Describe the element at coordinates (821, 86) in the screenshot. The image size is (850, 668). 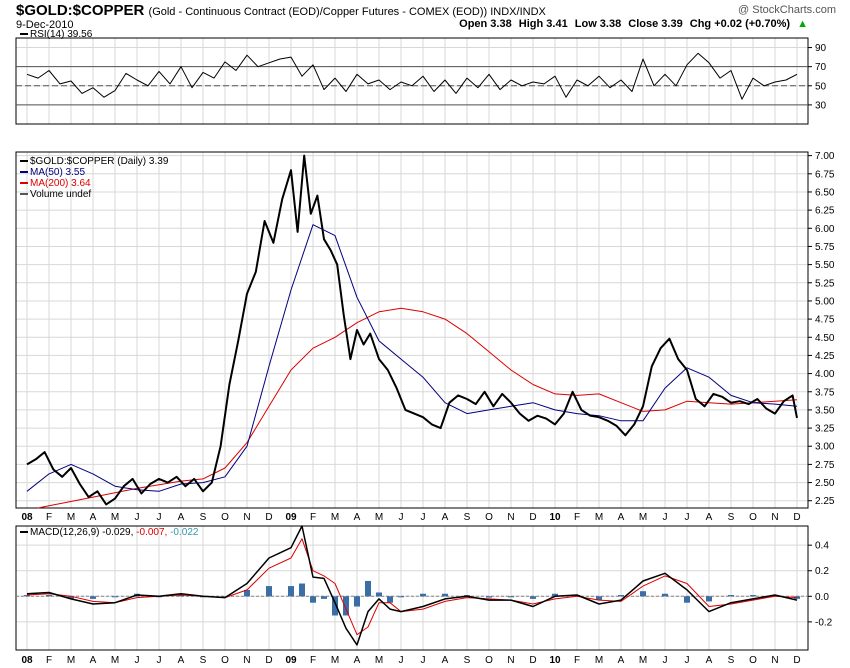
I see `y-tick-label: 50` at that location.